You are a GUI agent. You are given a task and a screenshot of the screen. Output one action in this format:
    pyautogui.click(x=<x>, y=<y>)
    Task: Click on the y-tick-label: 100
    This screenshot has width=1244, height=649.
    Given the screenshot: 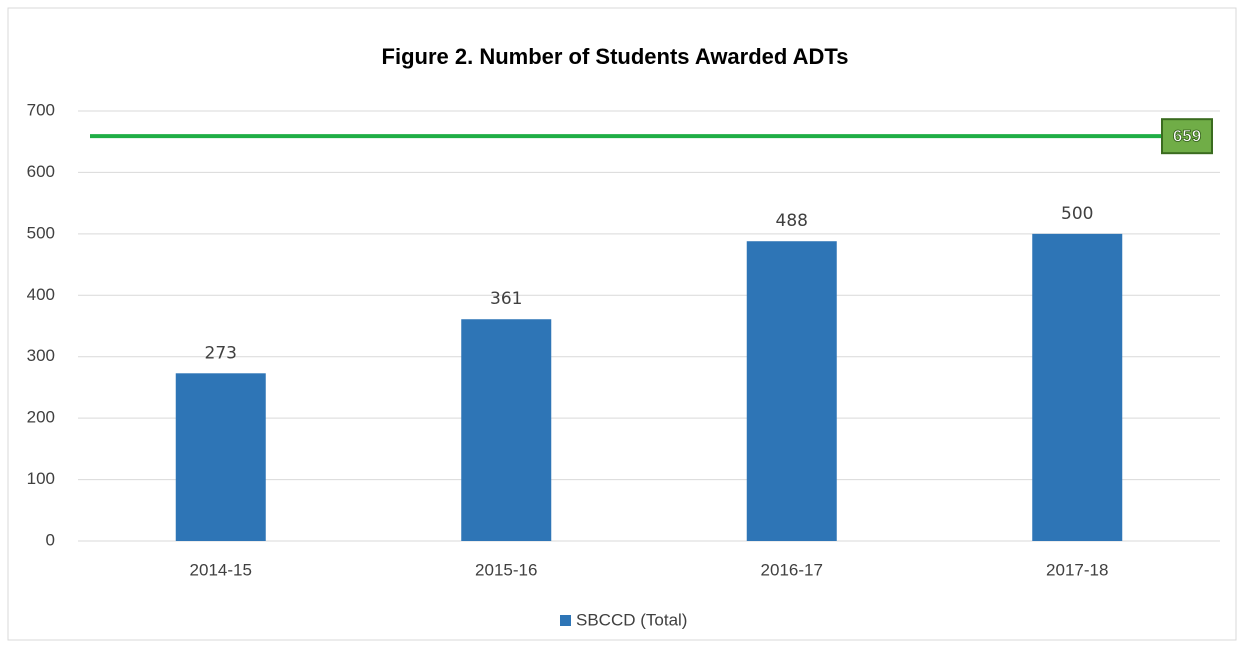 What is the action you would take?
    pyautogui.click(x=41, y=478)
    